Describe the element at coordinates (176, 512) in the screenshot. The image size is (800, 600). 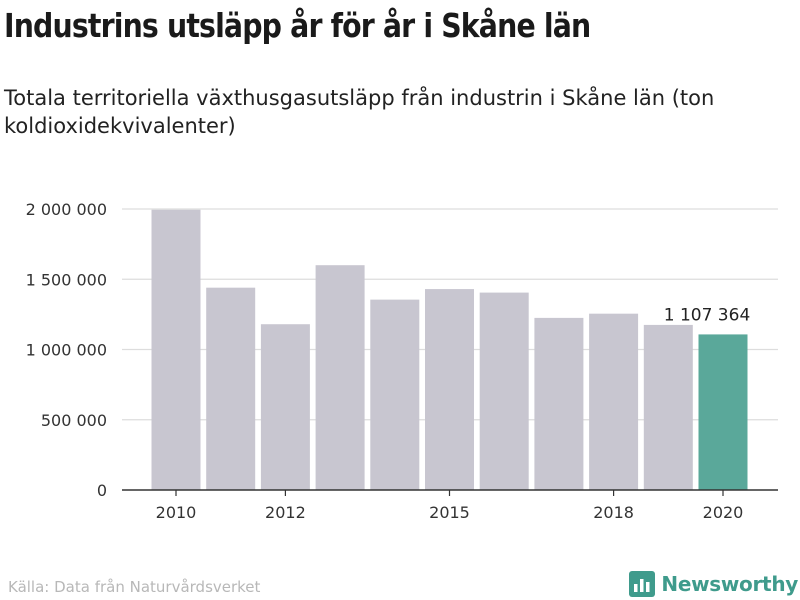
I see `x-tick-label: 2010` at that location.